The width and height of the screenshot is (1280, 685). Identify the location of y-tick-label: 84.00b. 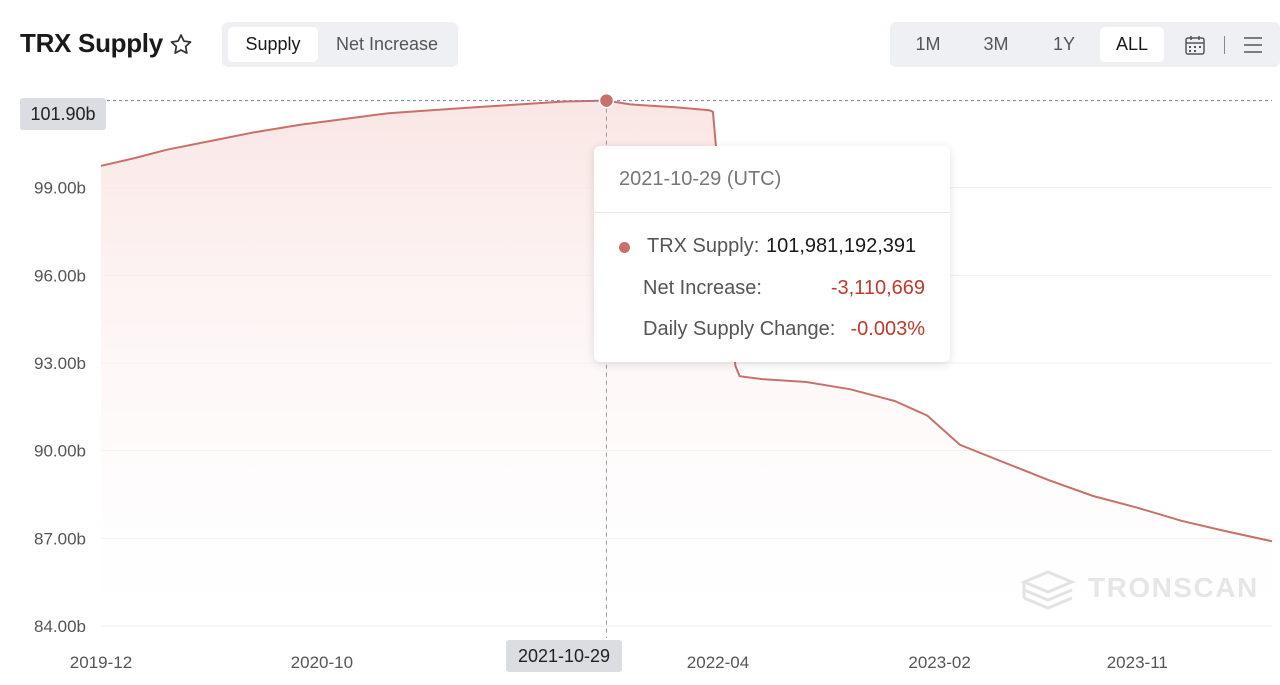
(60, 626).